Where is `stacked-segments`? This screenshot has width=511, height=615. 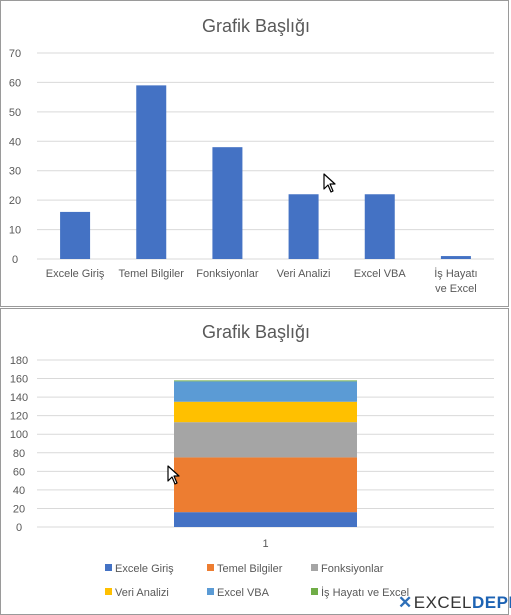 stacked-segments is located at coordinates (265, 453).